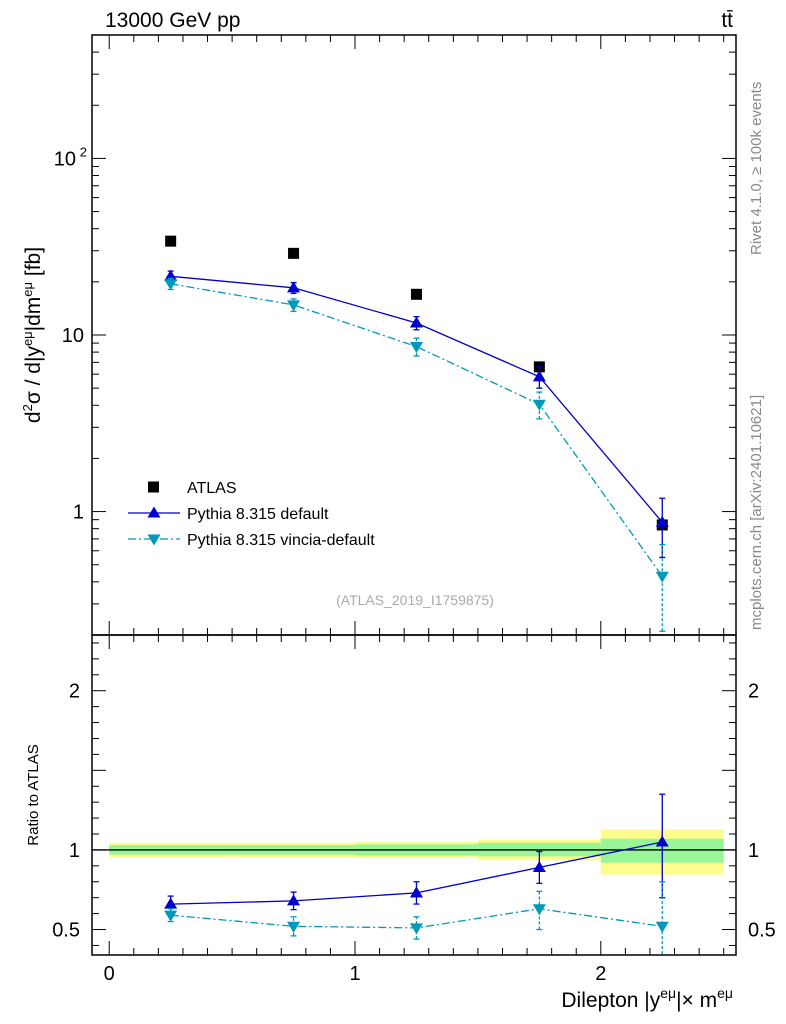  I want to click on ratio-y-tick-label: 0.5, so click(66, 931).